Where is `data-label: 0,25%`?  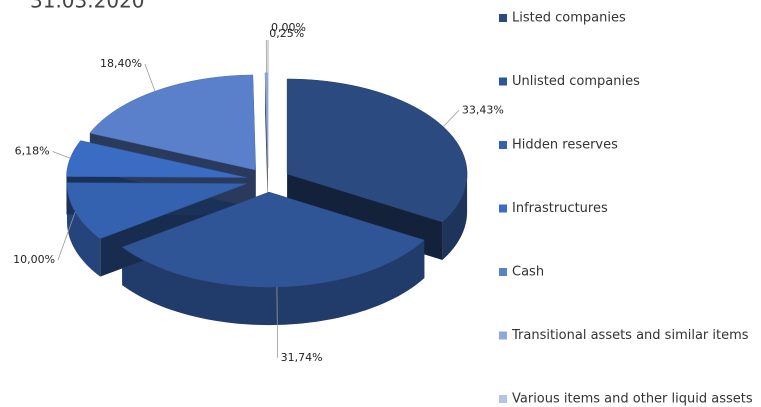 data-label: 0,25% is located at coordinates (286, 33).